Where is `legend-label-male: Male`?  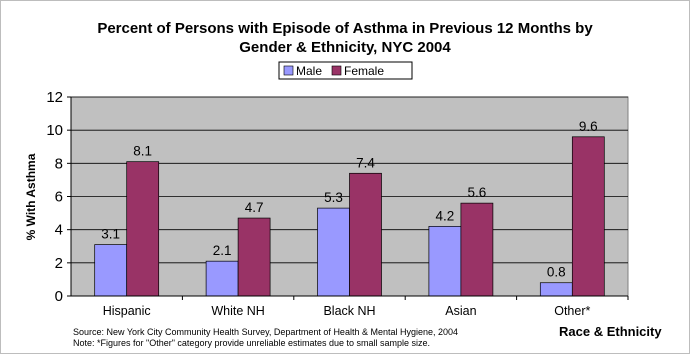
legend-label-male: Male is located at coordinates (309, 71).